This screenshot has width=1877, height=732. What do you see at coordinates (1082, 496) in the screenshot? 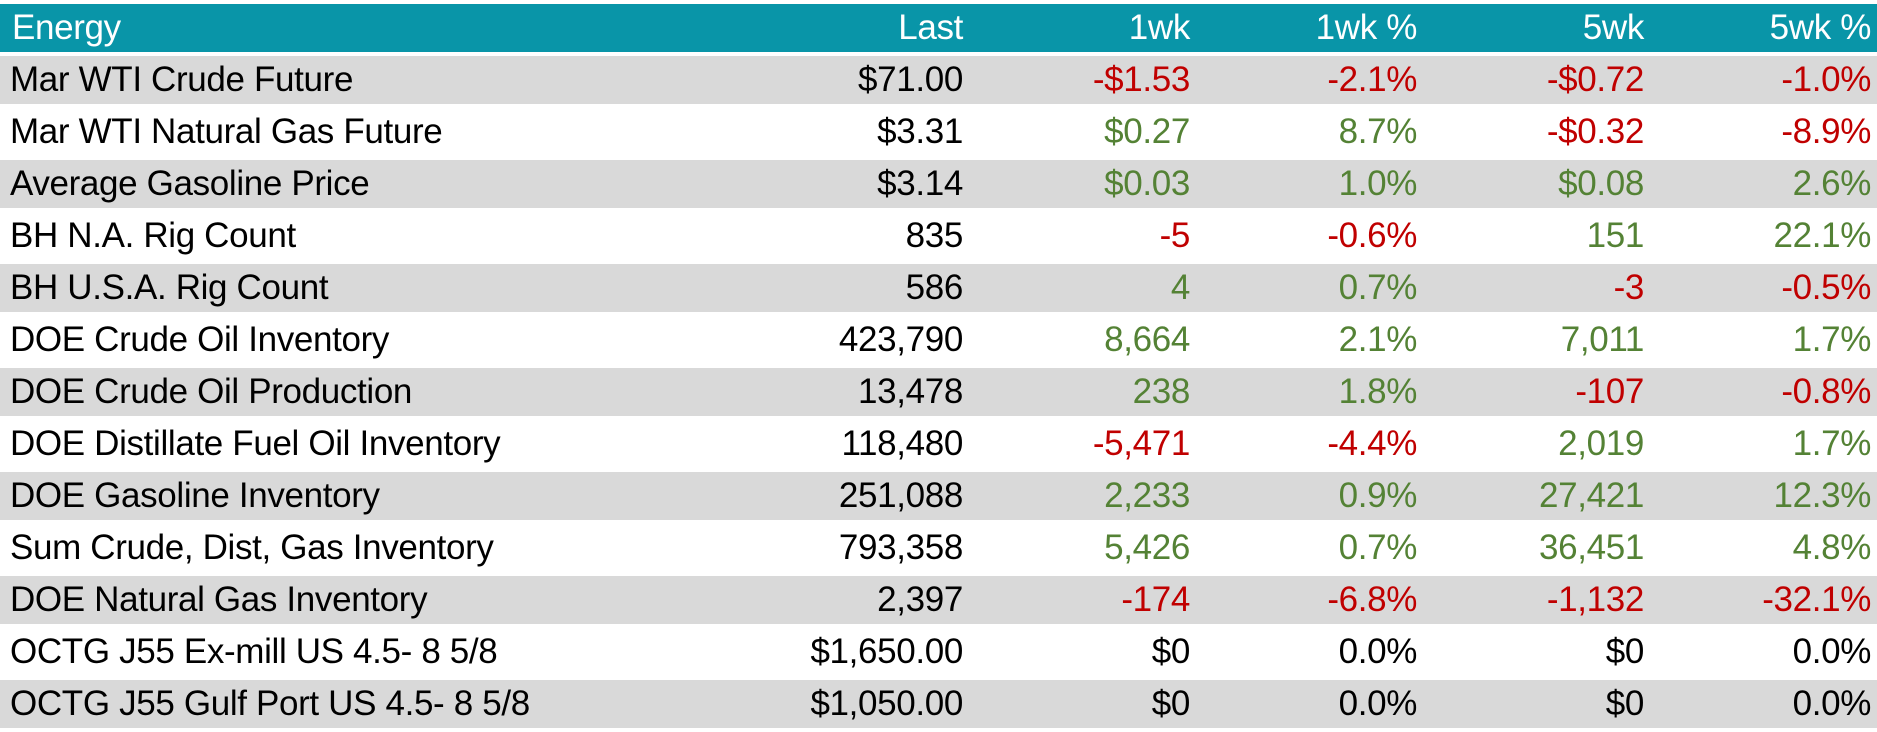
I see `cell-1wk: 2,233` at bounding box center [1082, 496].